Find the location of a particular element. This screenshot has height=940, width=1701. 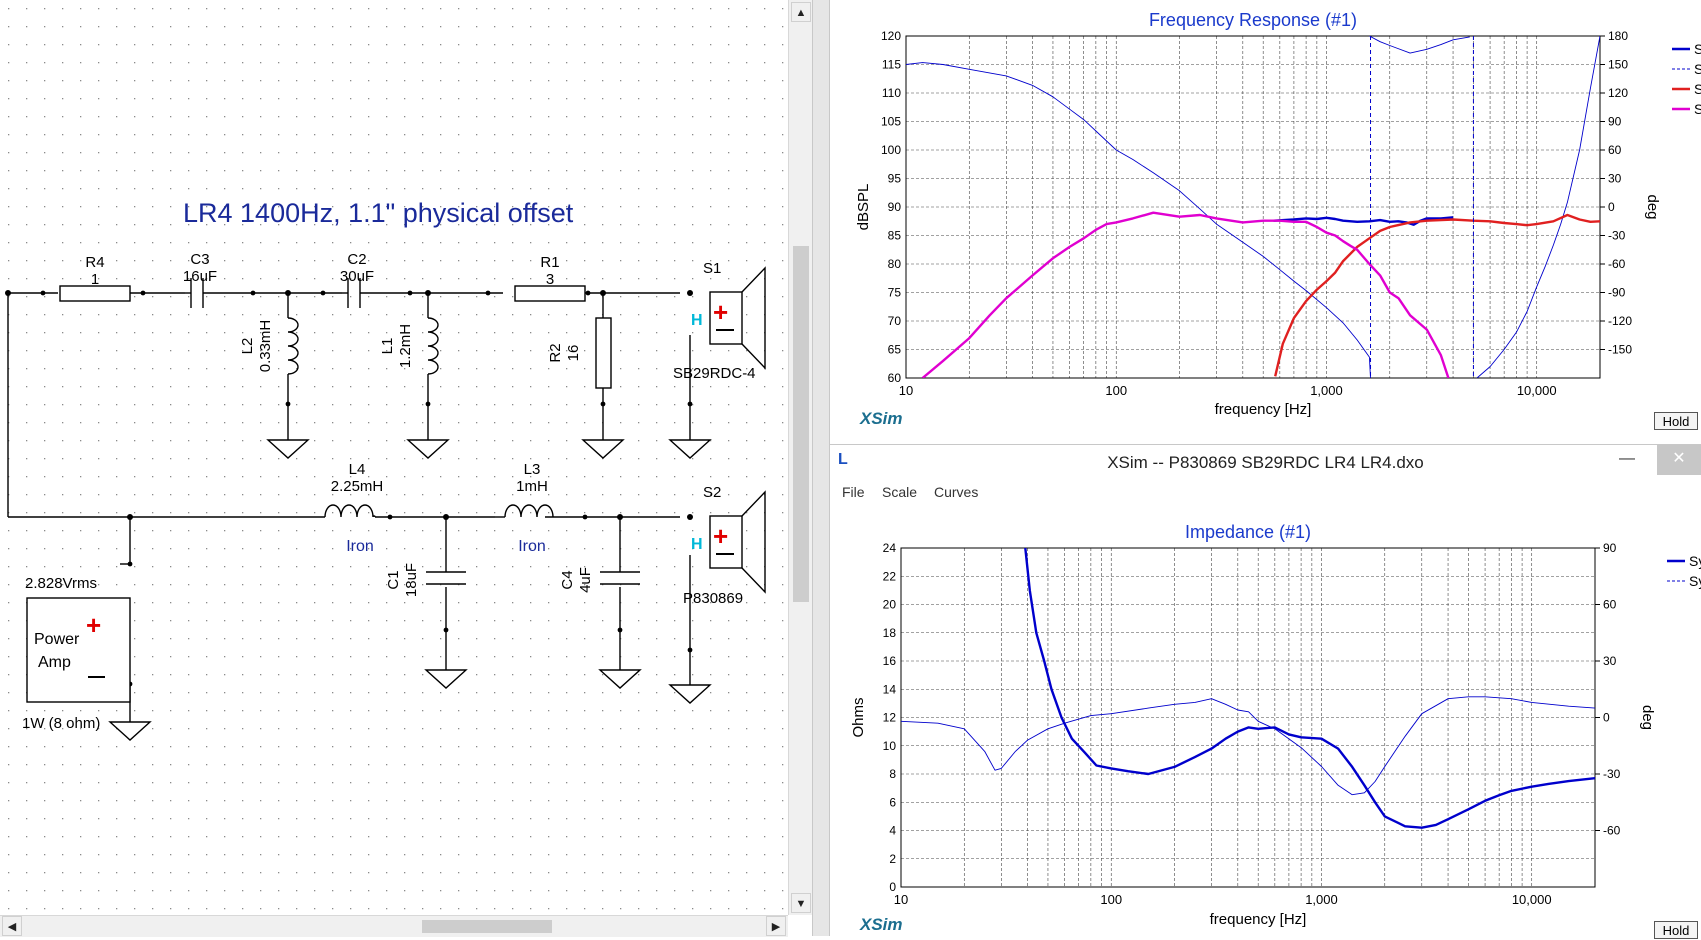

scroll-up-button: ▲ is located at coordinates (801, 12).